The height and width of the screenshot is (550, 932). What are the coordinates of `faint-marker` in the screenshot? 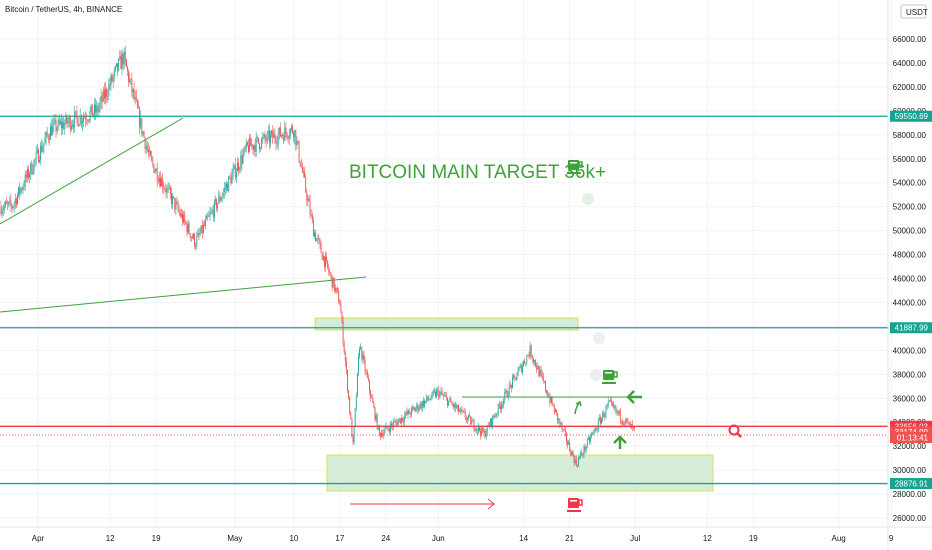 It's located at (596, 375).